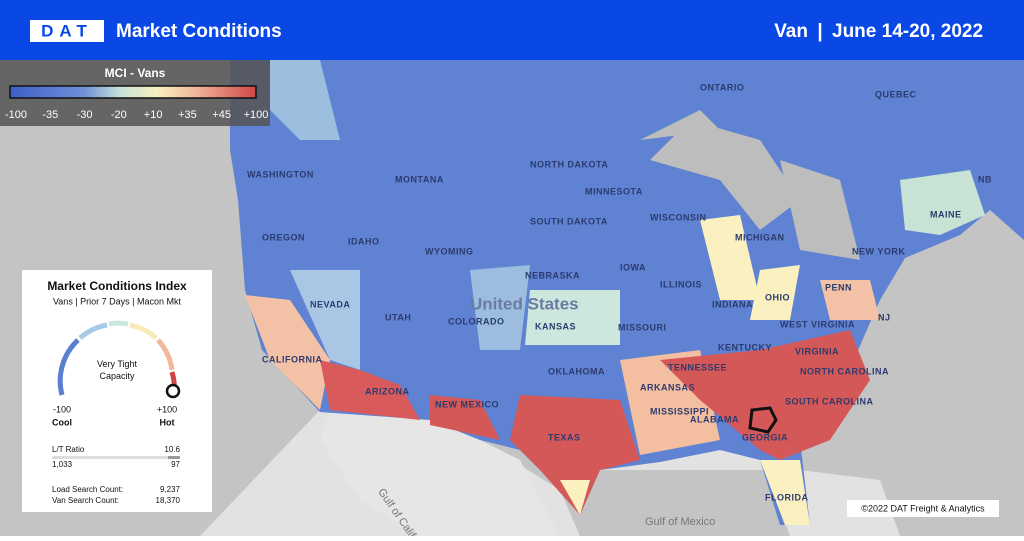  What do you see at coordinates (256, 115) in the screenshot?
I see `legend-tick-label: +100` at bounding box center [256, 115].